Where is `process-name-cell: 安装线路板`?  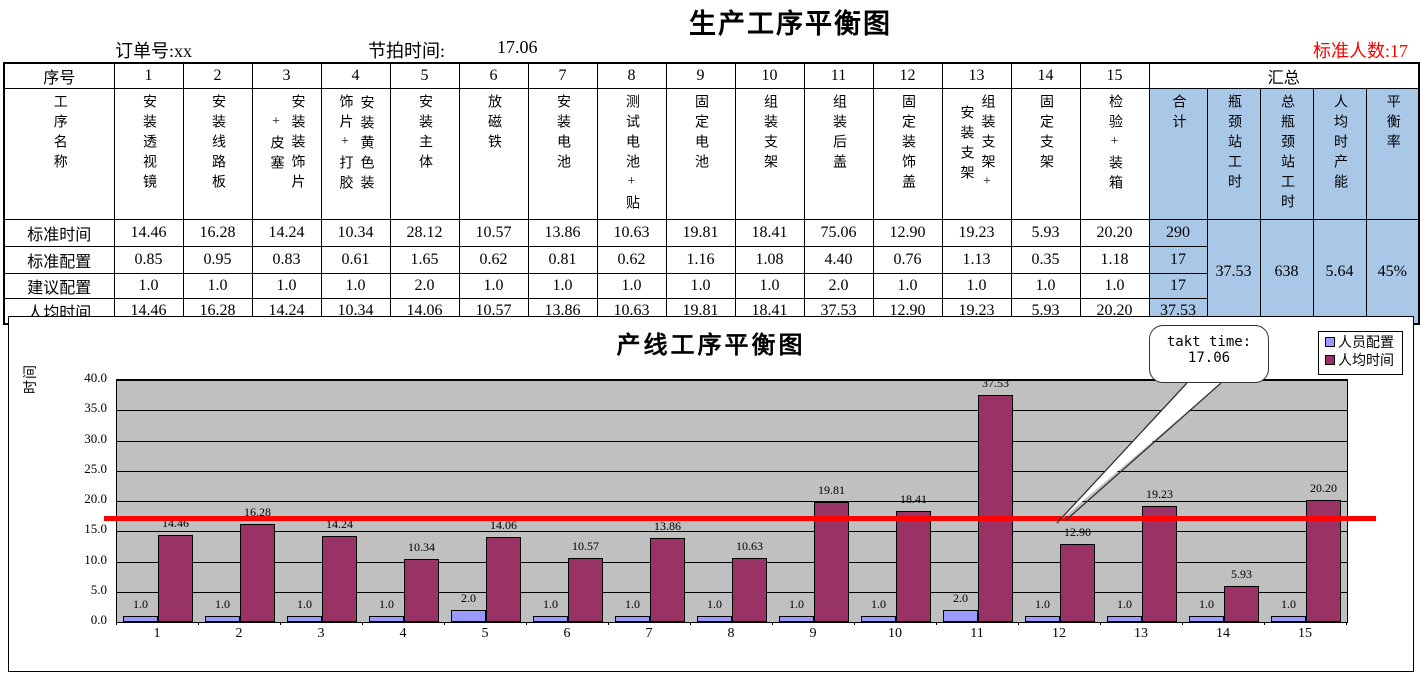 process-name-cell: 安装线路板 is located at coordinates (217, 154).